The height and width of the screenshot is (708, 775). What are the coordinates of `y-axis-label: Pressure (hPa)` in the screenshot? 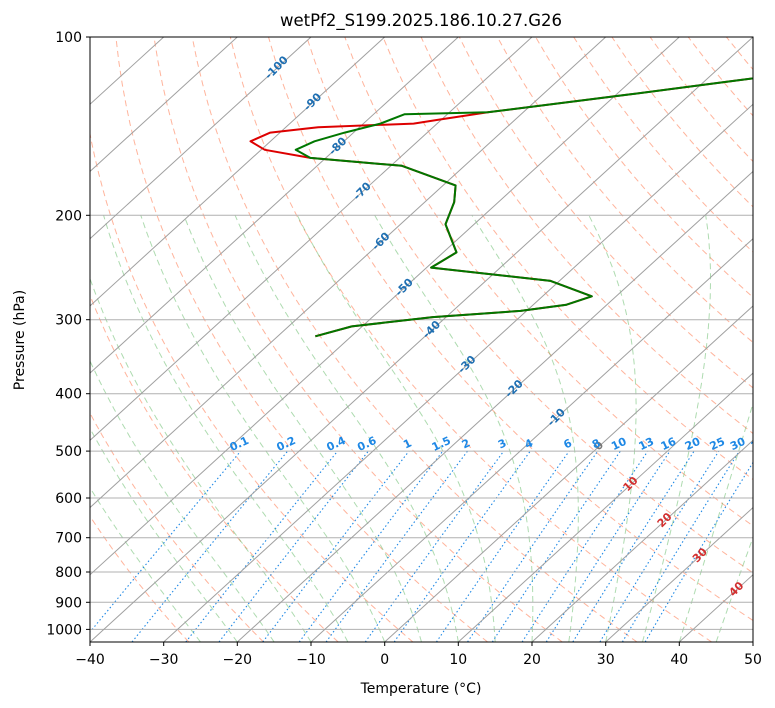 It's located at (20, 340).